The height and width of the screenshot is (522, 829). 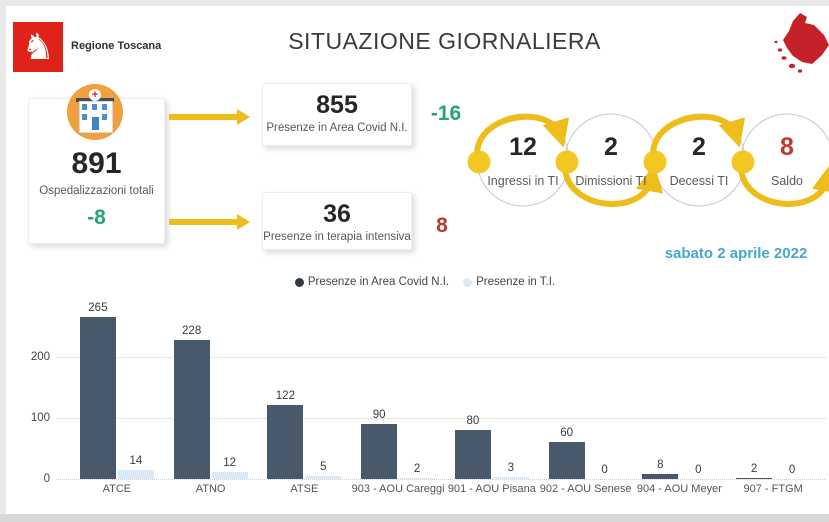 I want to click on total-hospitalizations-label: Ospedalizzazioni totali, so click(x=96, y=191).